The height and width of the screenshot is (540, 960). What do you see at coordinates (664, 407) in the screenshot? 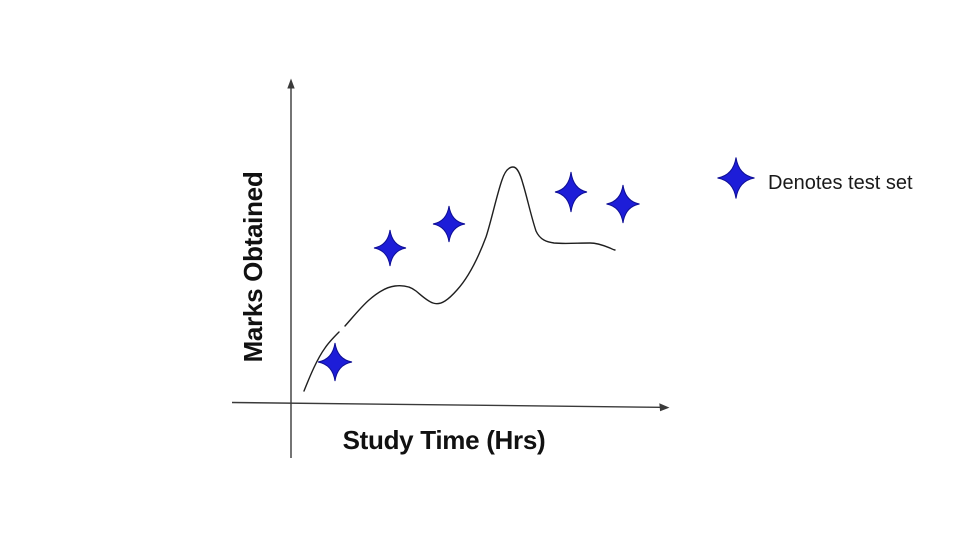
I see `x-axis-arrow-icon` at bounding box center [664, 407].